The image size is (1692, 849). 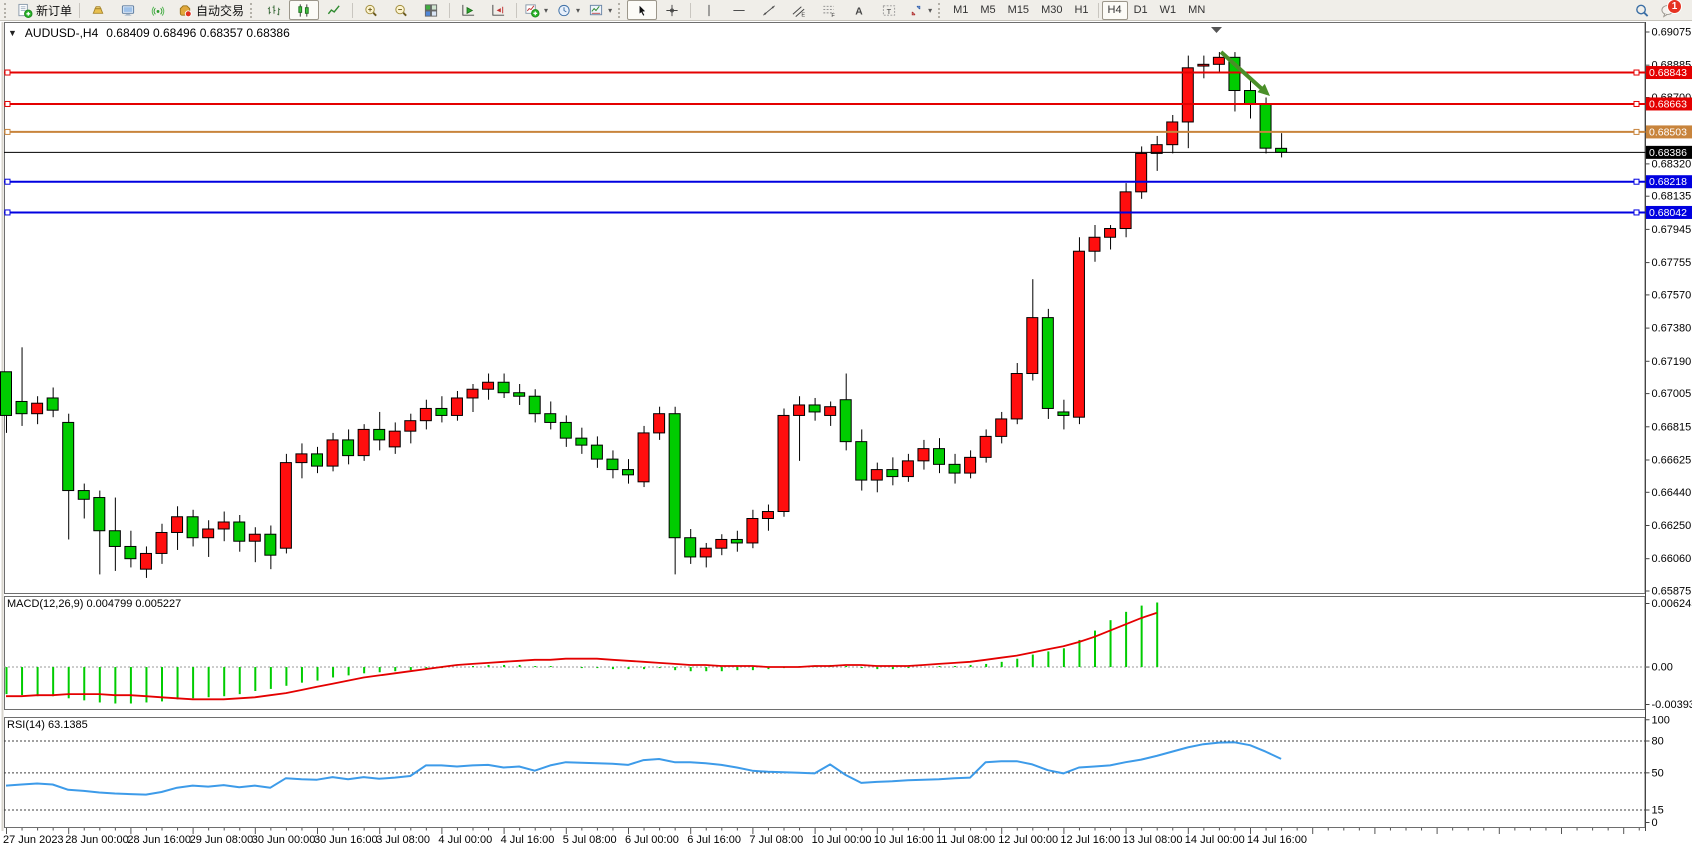 I want to click on text-button: A, so click(x=859, y=10).